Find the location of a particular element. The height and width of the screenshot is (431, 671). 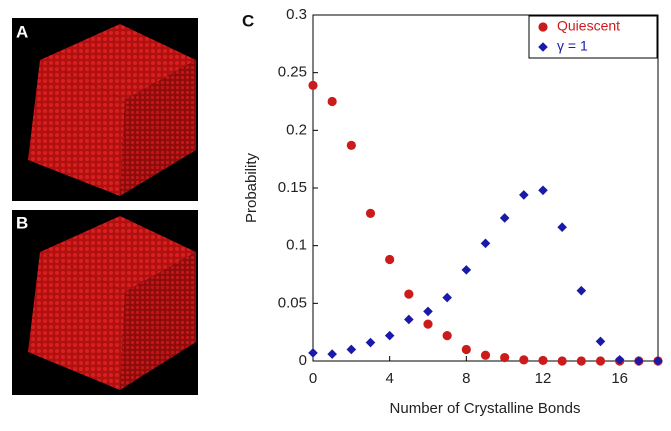

y-axis-label: Probability is located at coordinates (251, 187).